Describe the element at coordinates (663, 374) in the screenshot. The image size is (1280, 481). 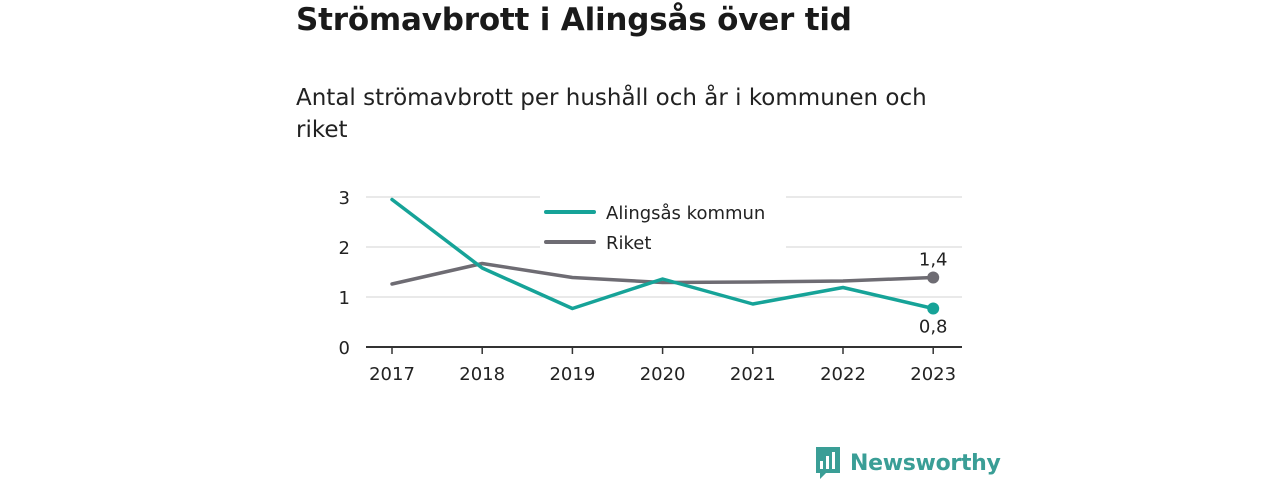
I see `x-tick-label: 2020` at that location.